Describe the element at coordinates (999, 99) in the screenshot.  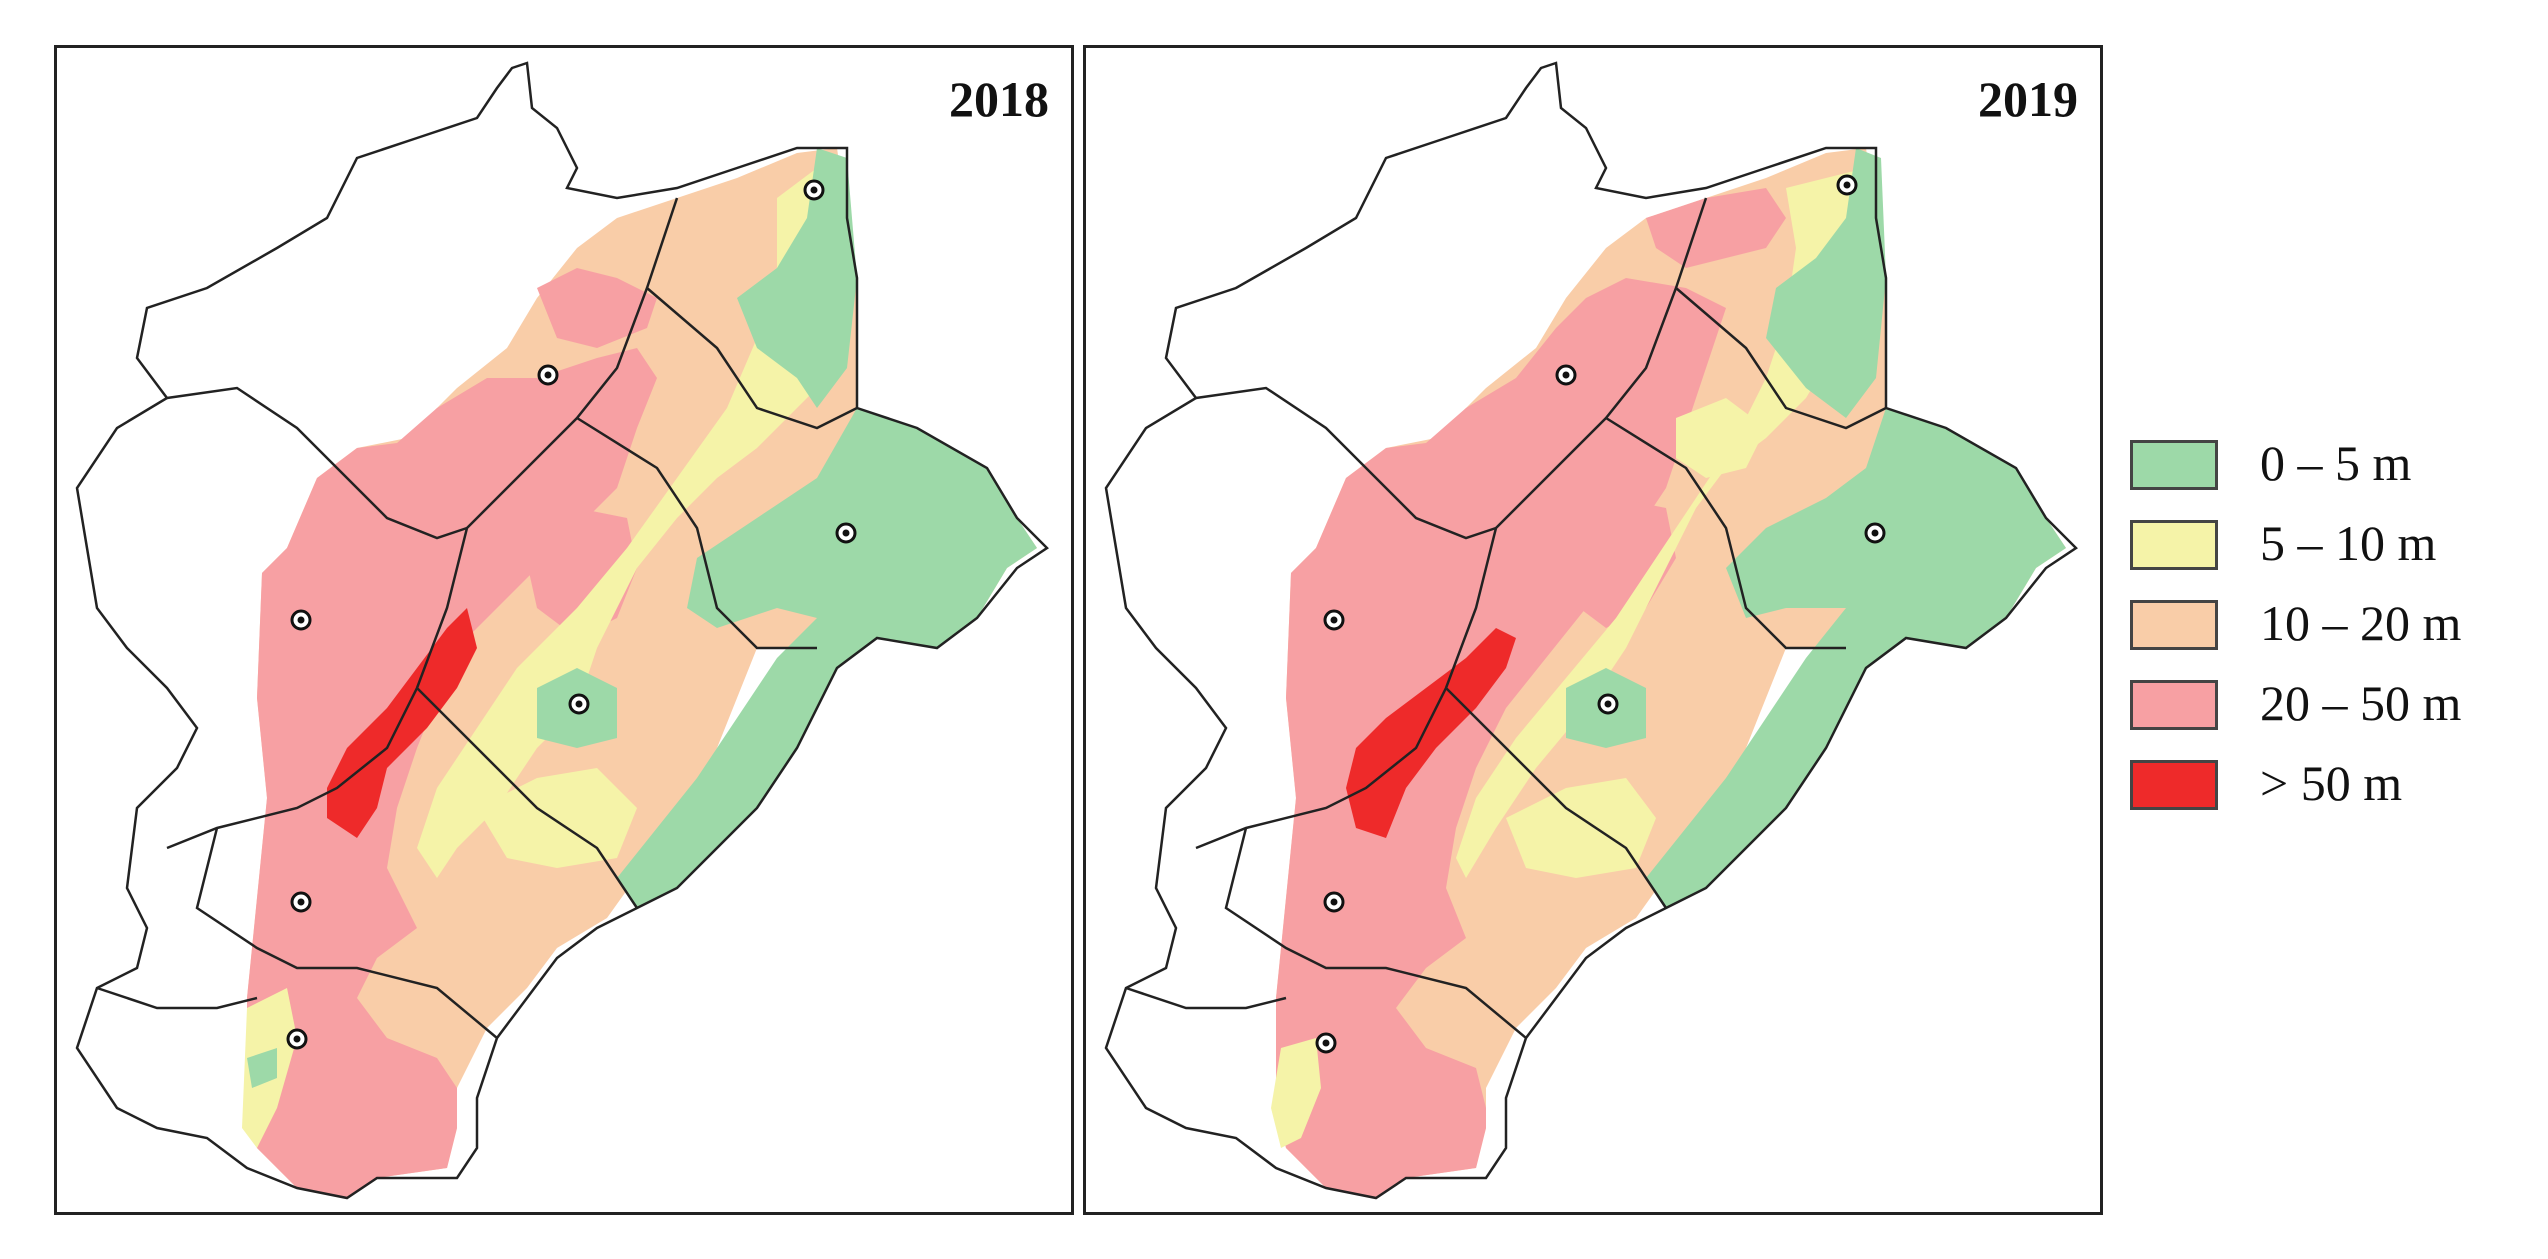
I see `year-label-2018: 2018` at that location.